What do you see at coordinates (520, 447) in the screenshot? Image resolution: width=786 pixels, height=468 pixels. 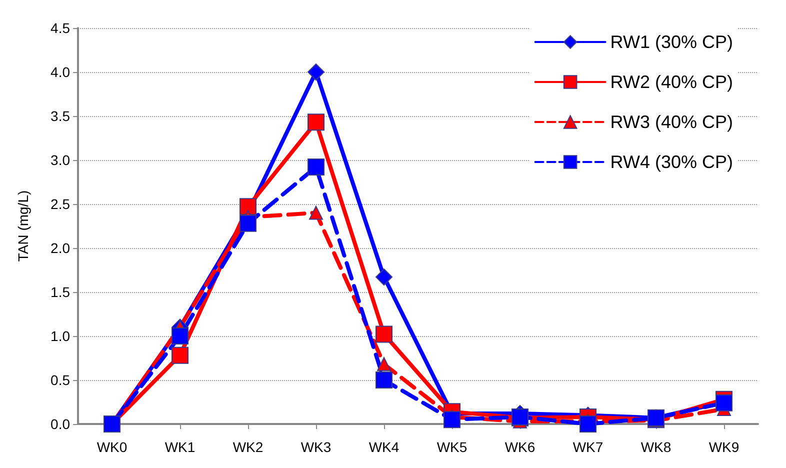 I see `x-tick-label: WK6` at bounding box center [520, 447].